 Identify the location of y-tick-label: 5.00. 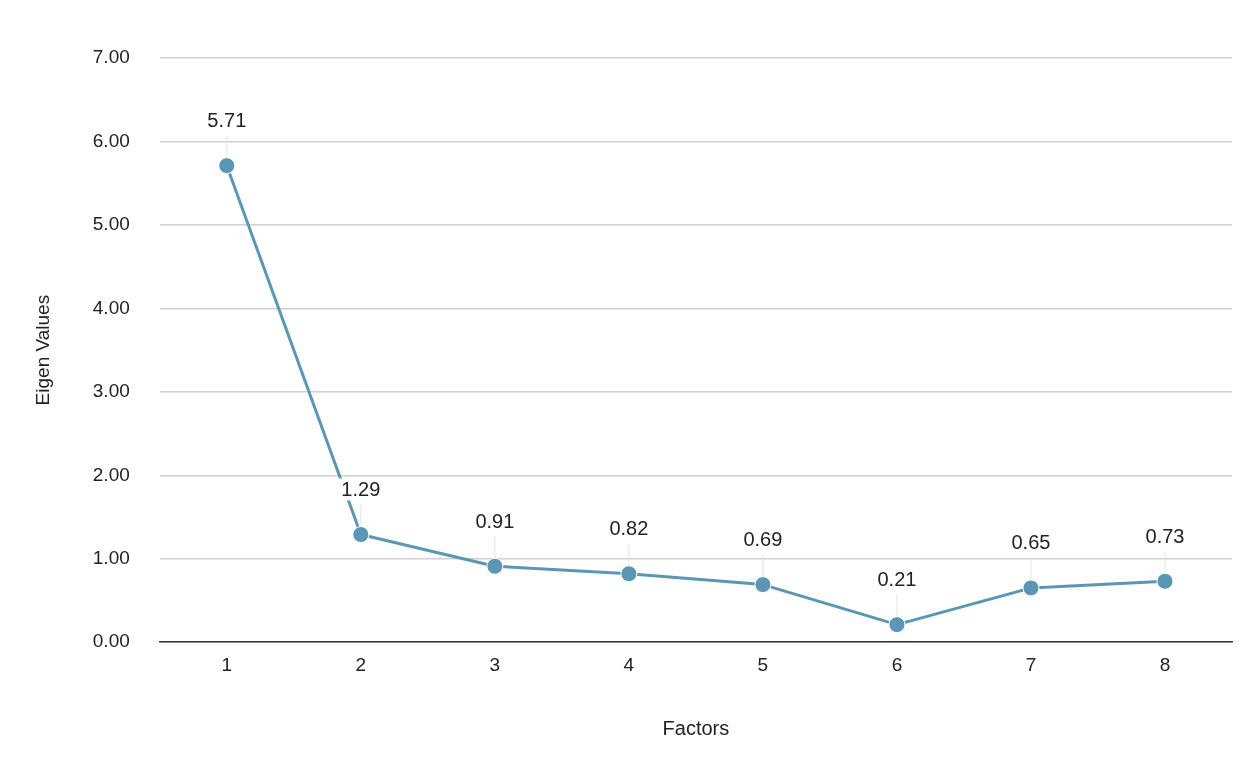
(111, 224).